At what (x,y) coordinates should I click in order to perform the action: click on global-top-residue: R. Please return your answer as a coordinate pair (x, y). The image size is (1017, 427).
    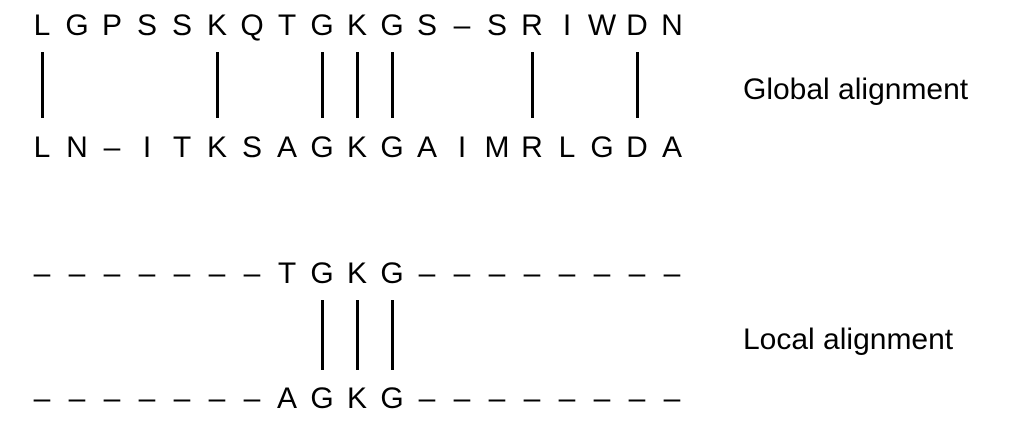
    Looking at the image, I should click on (532, 25).